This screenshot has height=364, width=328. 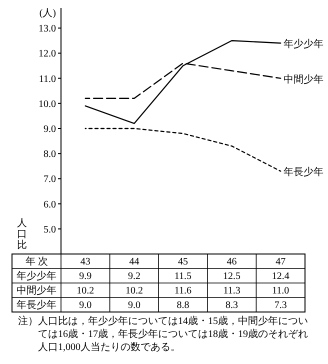 I want to click on text: (人), so click(x=47, y=13).